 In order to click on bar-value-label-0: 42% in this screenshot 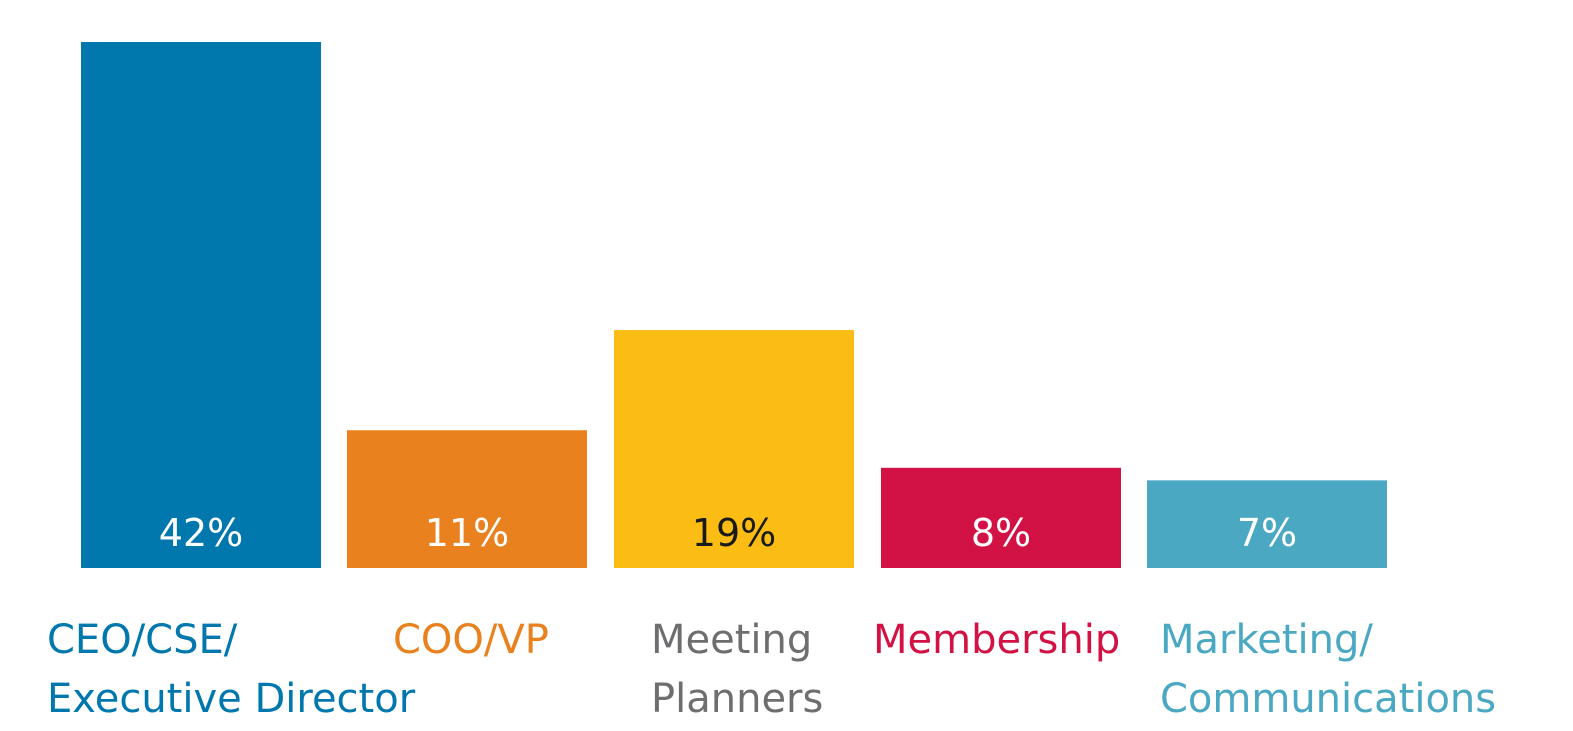, I will do `click(201, 533)`.